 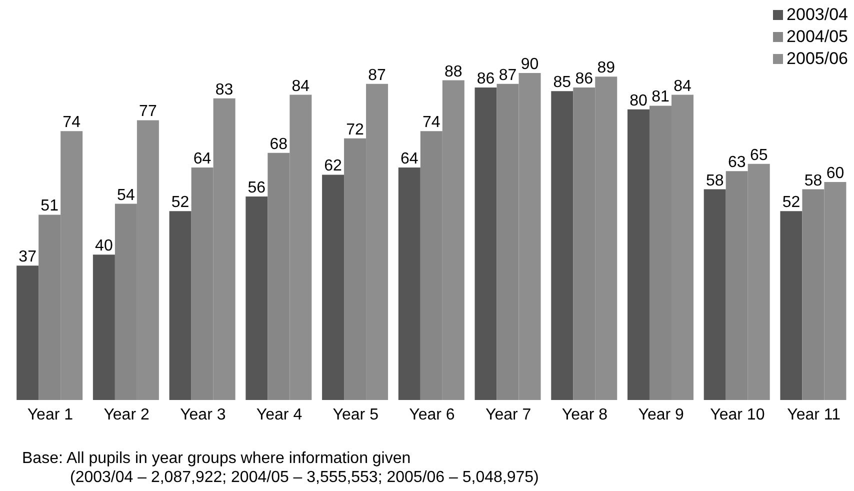 What do you see at coordinates (562, 83) in the screenshot?
I see `data-label: 85` at bounding box center [562, 83].